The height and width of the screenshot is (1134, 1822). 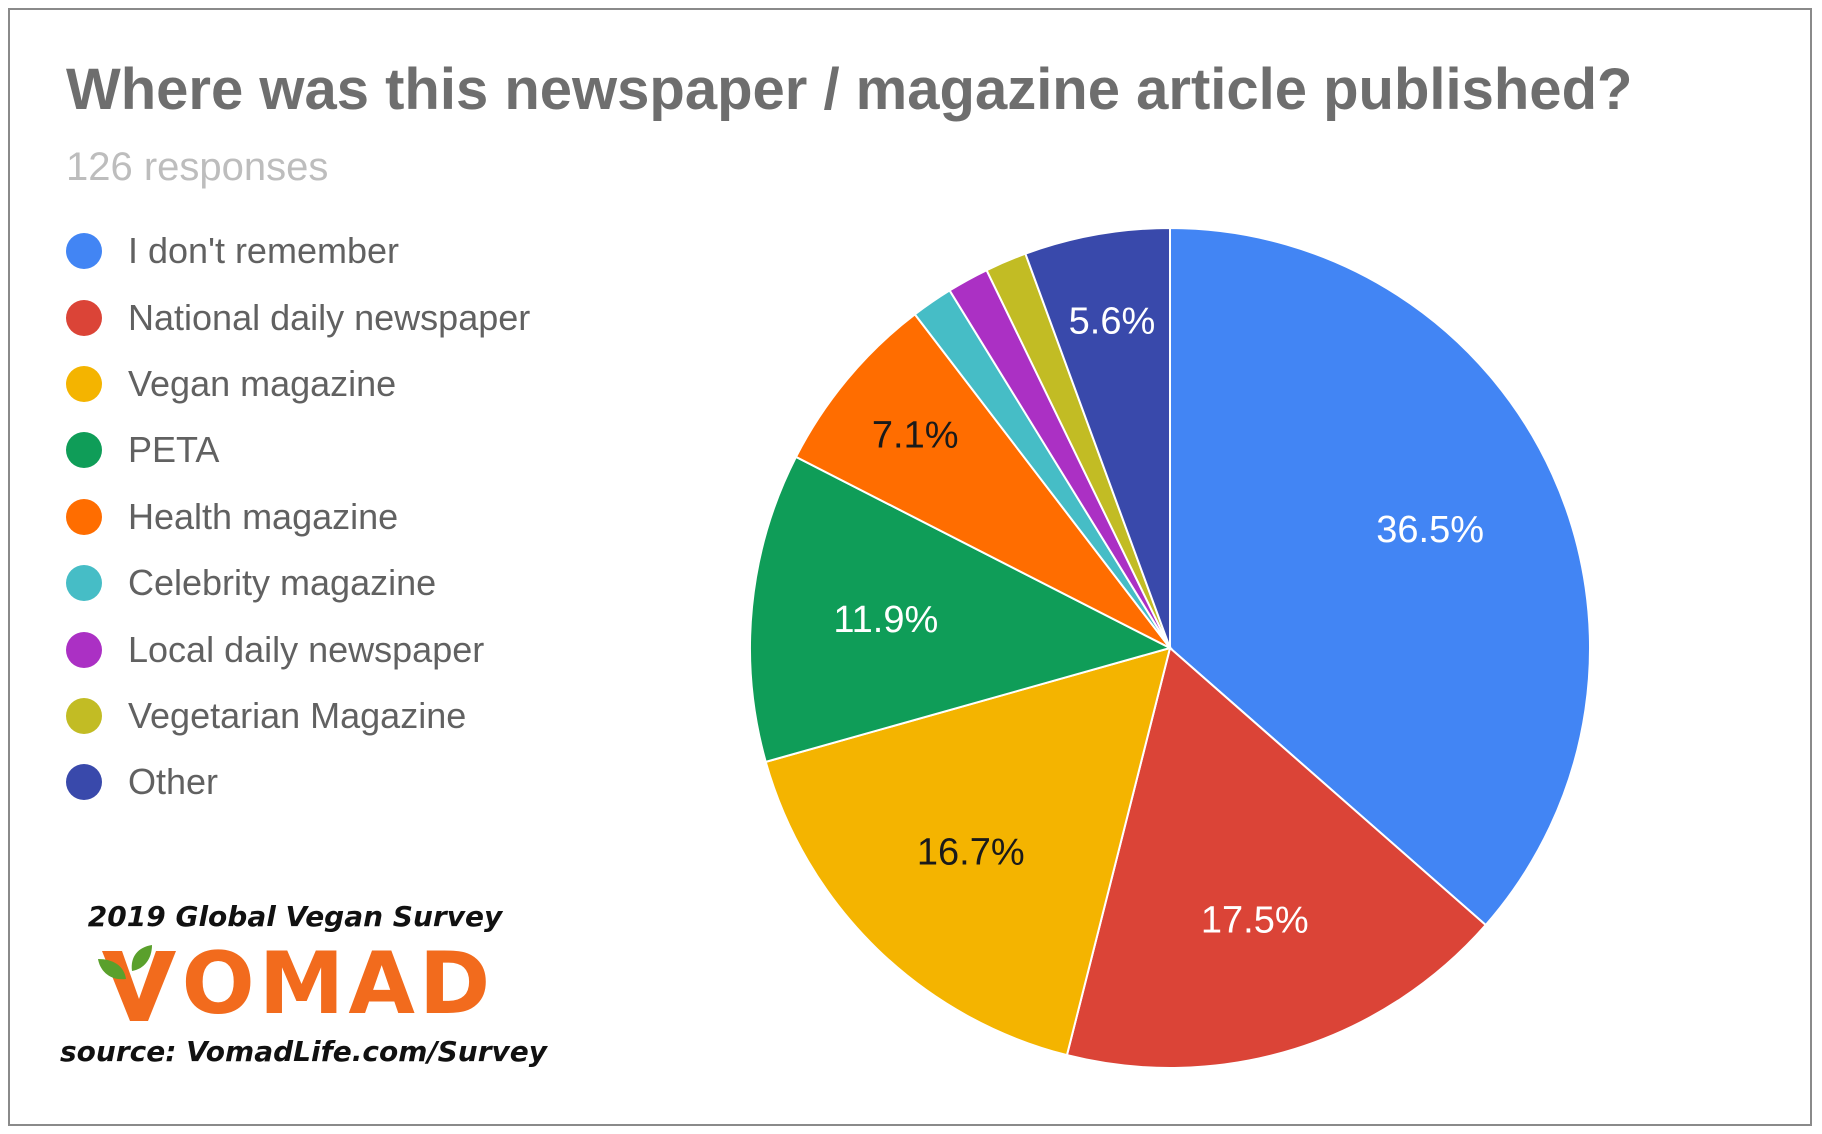 I want to click on legend-label: PETA, so click(x=174, y=450).